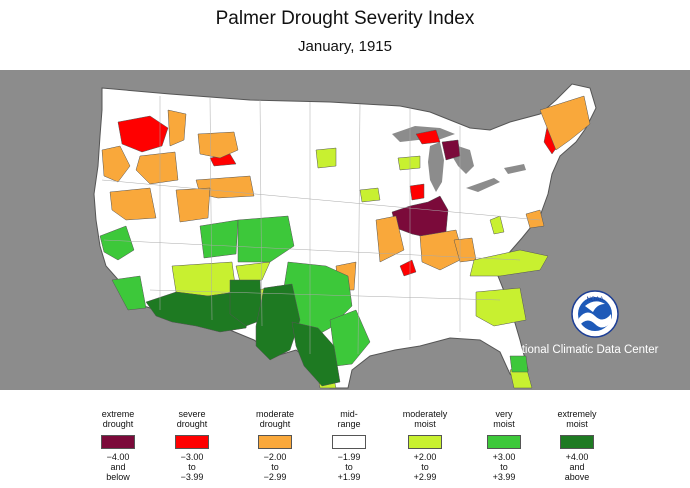 The height and width of the screenshot is (488, 690). Describe the element at coordinates (583, 350) in the screenshot. I see `ncdc-credit: National Climatic Data Center` at that location.